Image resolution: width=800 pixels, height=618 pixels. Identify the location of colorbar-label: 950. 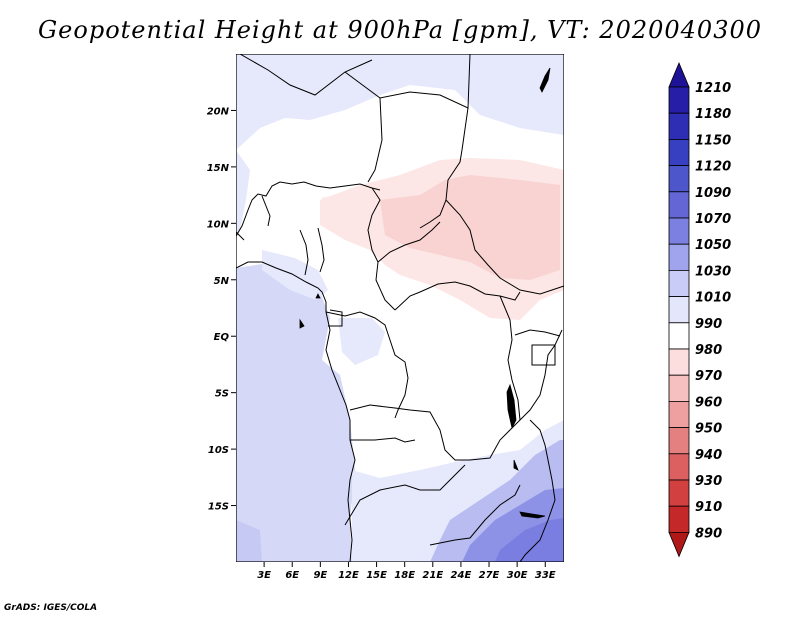
(708, 429).